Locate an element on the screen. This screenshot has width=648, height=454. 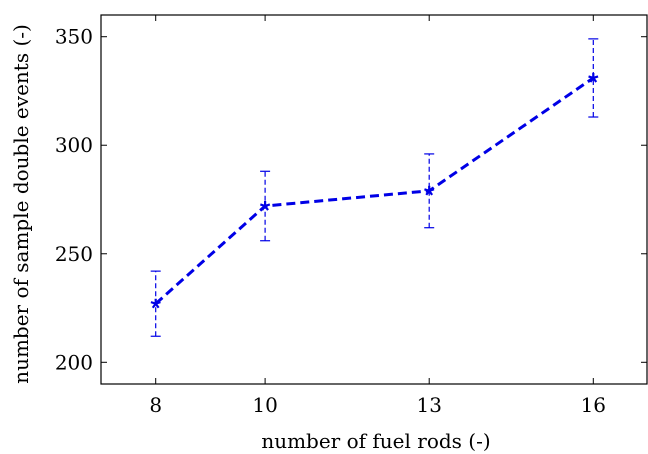
y-axis-label: number of sample double events (-) is located at coordinates (21, 204).